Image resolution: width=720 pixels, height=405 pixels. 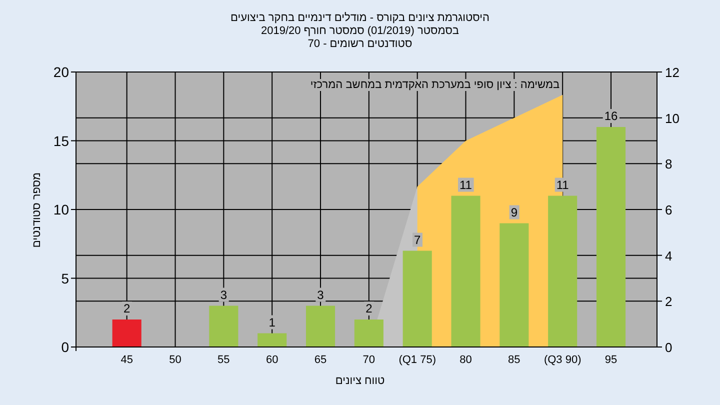 What do you see at coordinates (126, 360) in the screenshot?
I see `x-tick-label: 45` at bounding box center [126, 360].